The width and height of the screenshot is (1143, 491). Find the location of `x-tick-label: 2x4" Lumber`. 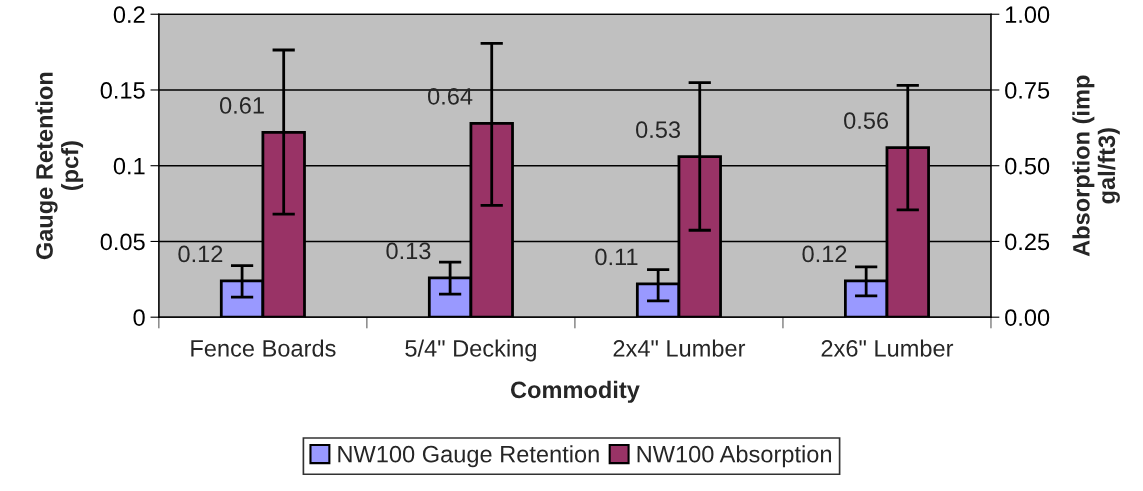

x-tick-label: 2x4" Lumber is located at coordinates (679, 348).